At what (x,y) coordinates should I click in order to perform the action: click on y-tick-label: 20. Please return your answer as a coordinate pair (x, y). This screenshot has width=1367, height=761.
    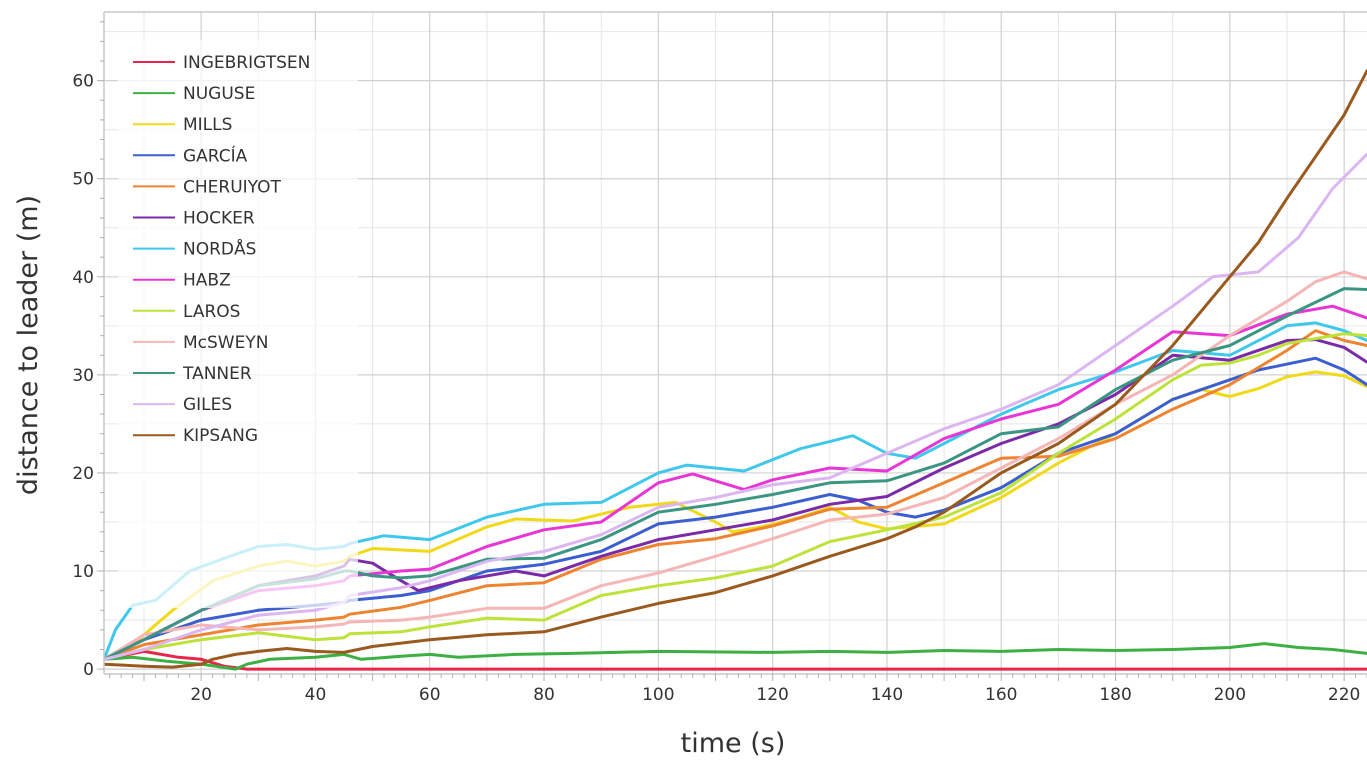
    Looking at the image, I should click on (83, 474).